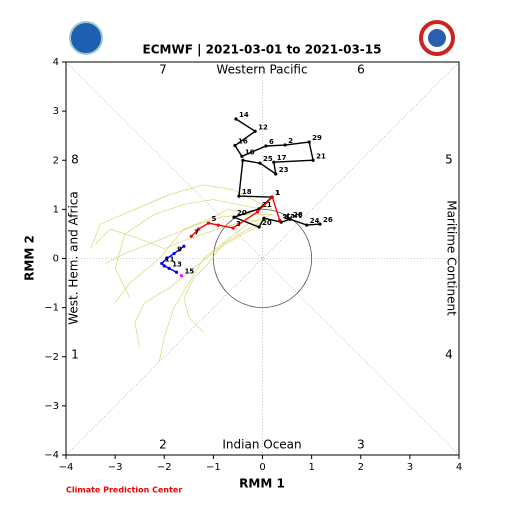  Describe the element at coordinates (242, 213) in the screenshot. I see `day-label: 20` at that location.